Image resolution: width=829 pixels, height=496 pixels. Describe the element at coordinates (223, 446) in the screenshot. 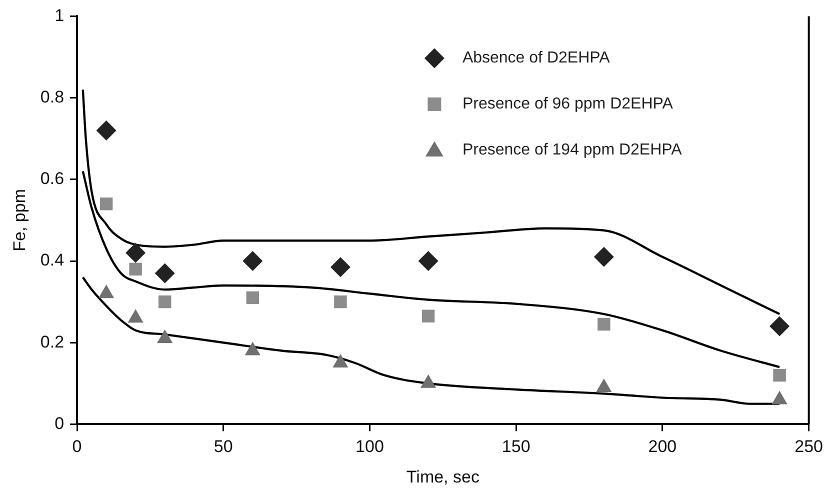

I see `x-tick-label: 50` at that location.